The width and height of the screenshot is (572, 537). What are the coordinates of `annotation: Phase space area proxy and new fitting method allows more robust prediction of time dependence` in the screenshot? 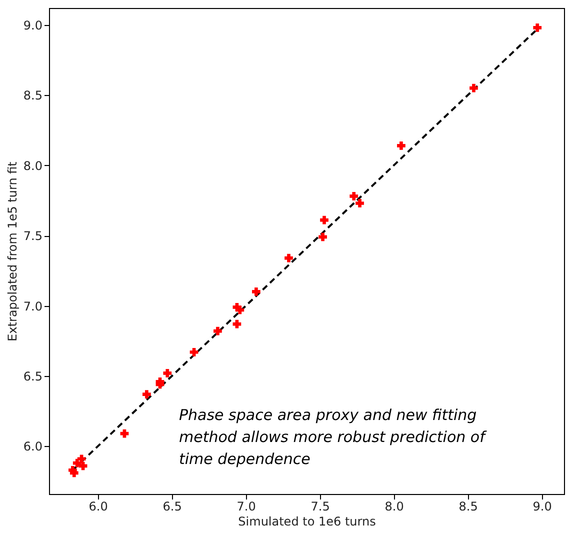 It's located at (333, 437).